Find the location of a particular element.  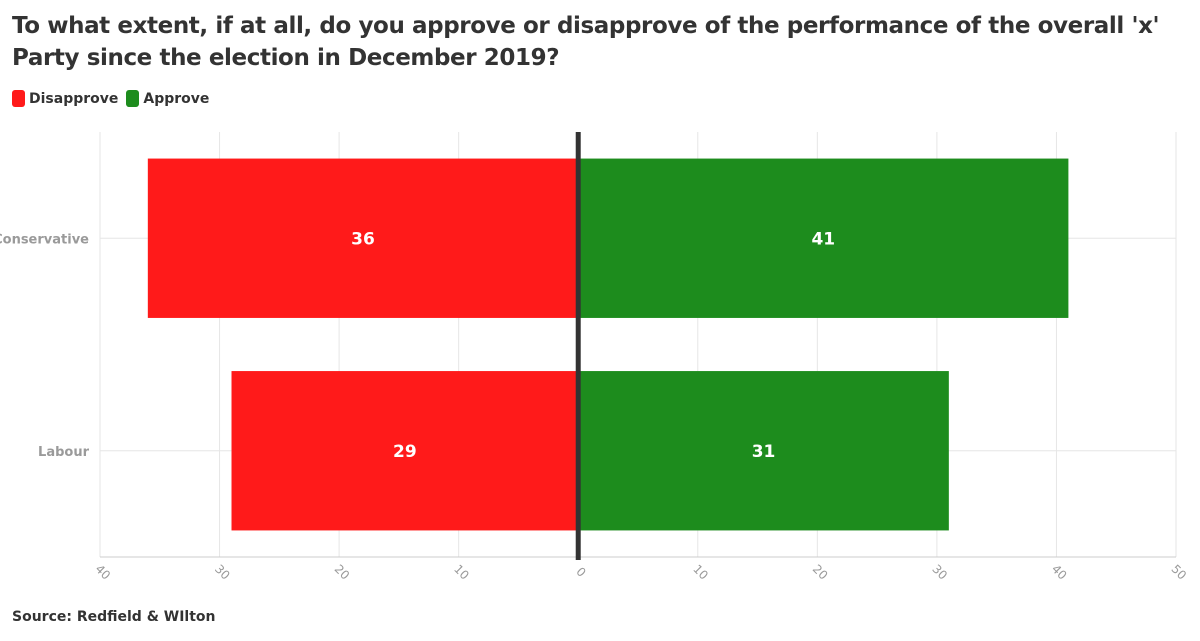

category-label: Conservative is located at coordinates (44, 239).